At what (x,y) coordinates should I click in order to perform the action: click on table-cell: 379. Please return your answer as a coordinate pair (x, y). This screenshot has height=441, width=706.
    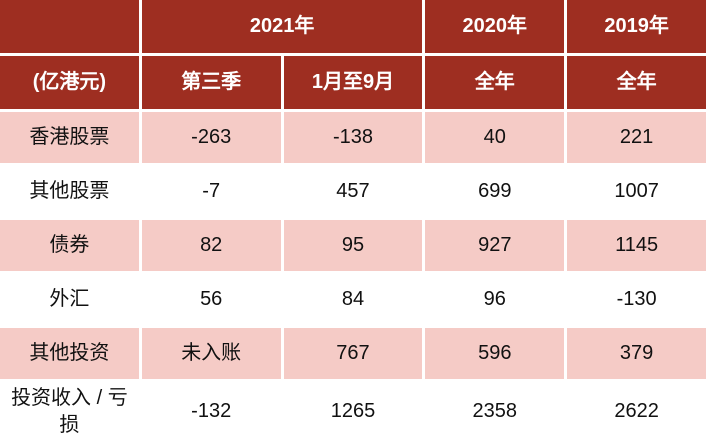
    Looking at the image, I should click on (636, 353).